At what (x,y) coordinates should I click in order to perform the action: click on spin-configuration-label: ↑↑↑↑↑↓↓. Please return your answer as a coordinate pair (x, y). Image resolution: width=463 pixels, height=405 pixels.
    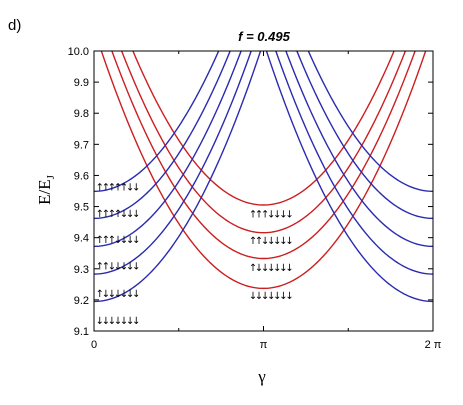
    Looking at the image, I should click on (117, 187).